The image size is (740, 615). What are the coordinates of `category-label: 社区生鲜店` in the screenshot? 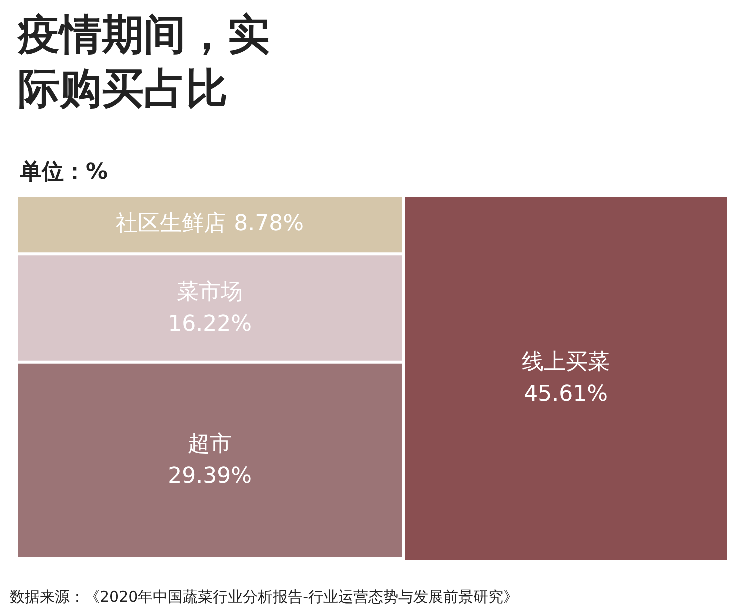 It's located at (171, 224).